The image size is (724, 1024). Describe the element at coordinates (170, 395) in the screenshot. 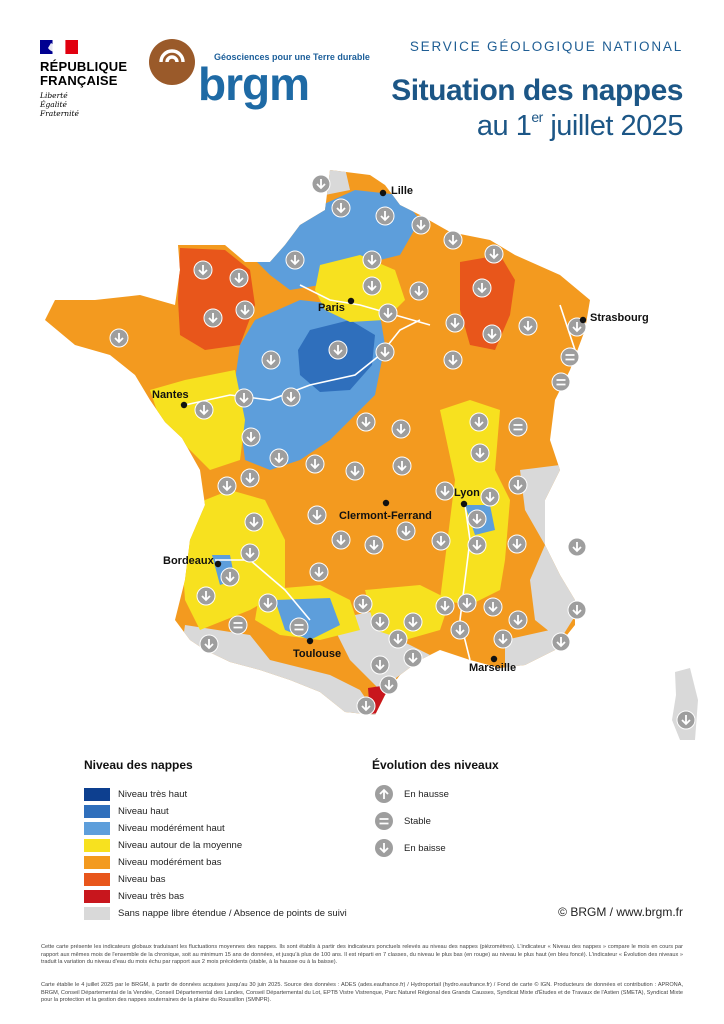

I see `city-label-nantes: Nantes` at that location.